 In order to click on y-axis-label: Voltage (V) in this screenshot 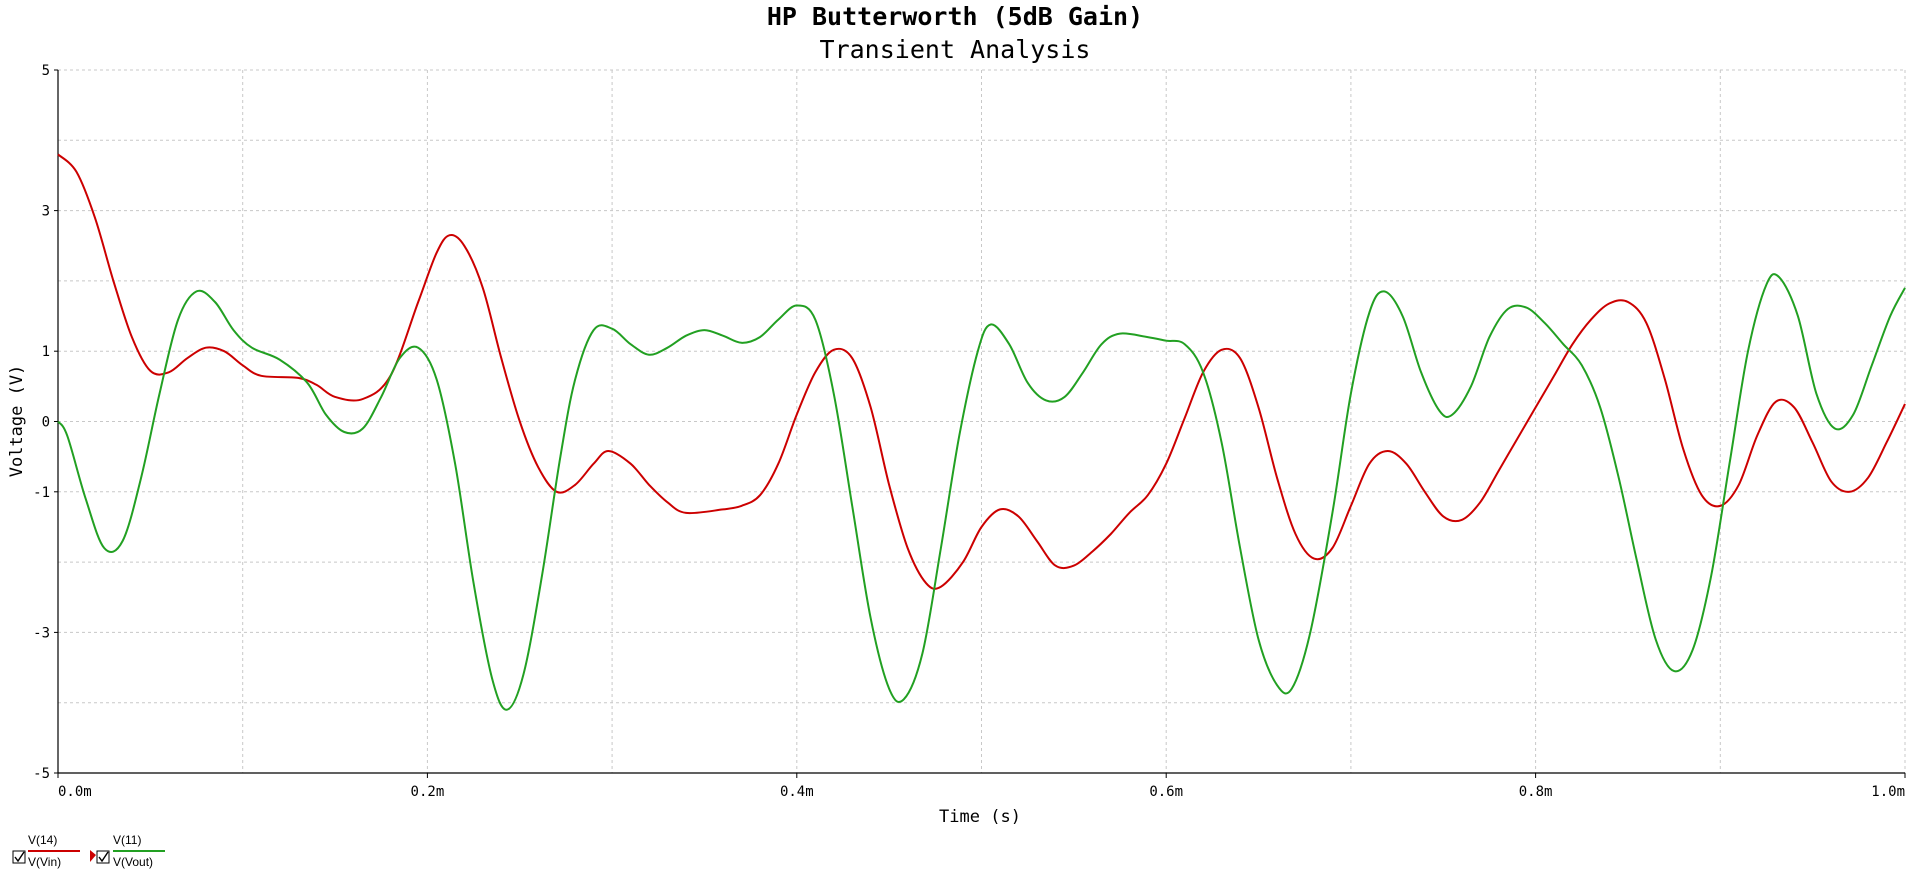, I will do `click(17, 421)`.